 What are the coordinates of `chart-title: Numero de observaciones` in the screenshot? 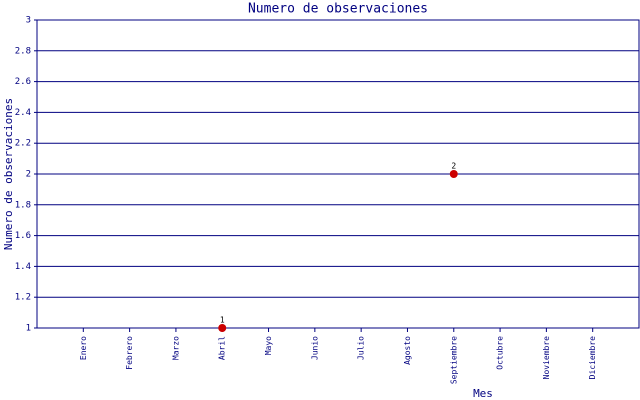 It's located at (338, 9).